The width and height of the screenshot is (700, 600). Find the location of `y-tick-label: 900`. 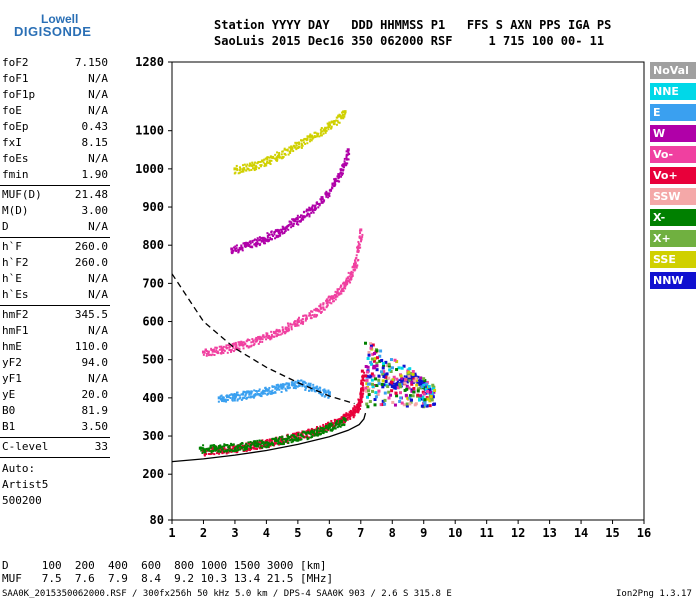

y-tick-label: 900 is located at coordinates (153, 207).